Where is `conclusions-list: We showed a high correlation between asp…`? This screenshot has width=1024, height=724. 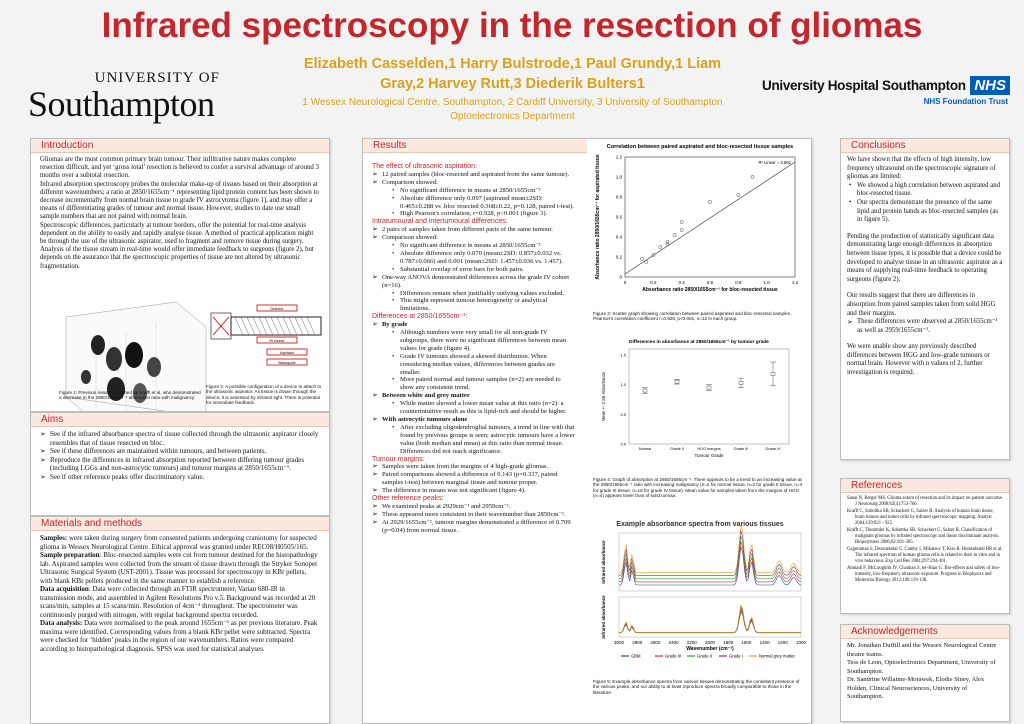
conclusions-list: We showed a high correlation between asp… is located at coordinates (925, 203).